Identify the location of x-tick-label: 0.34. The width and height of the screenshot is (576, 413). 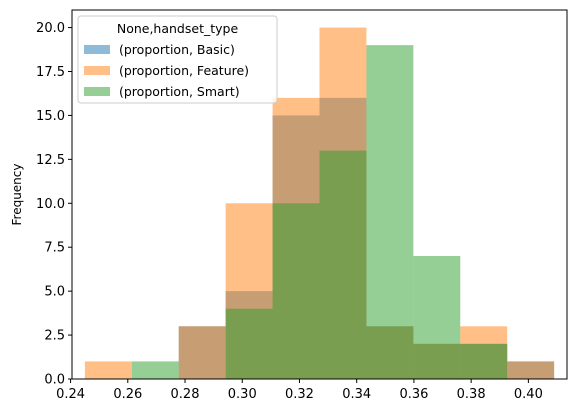
(356, 394).